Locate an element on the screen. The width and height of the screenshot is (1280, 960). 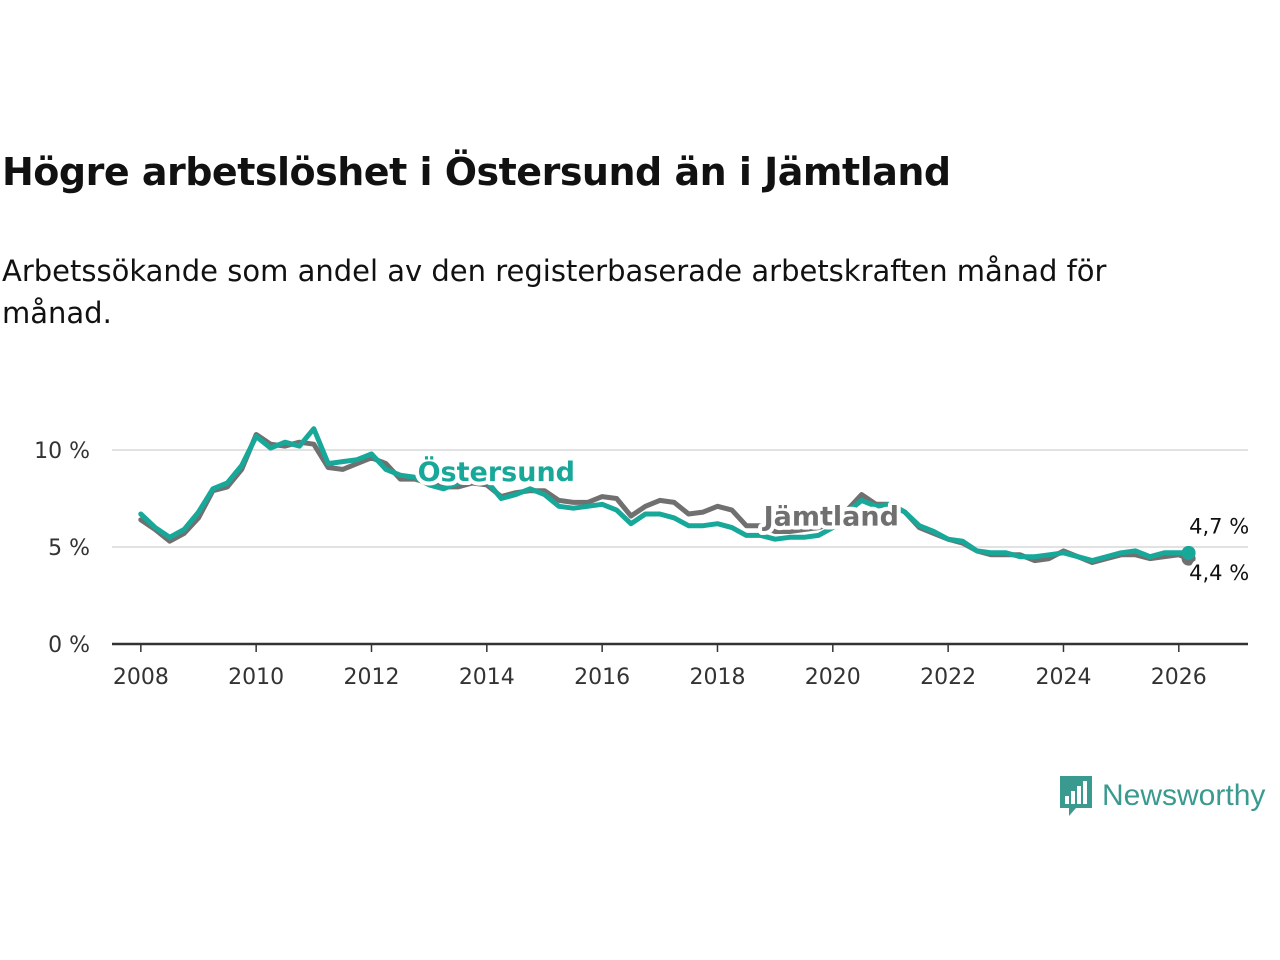
bar-chart-speech-bubble-icon is located at coordinates (1076, 796).